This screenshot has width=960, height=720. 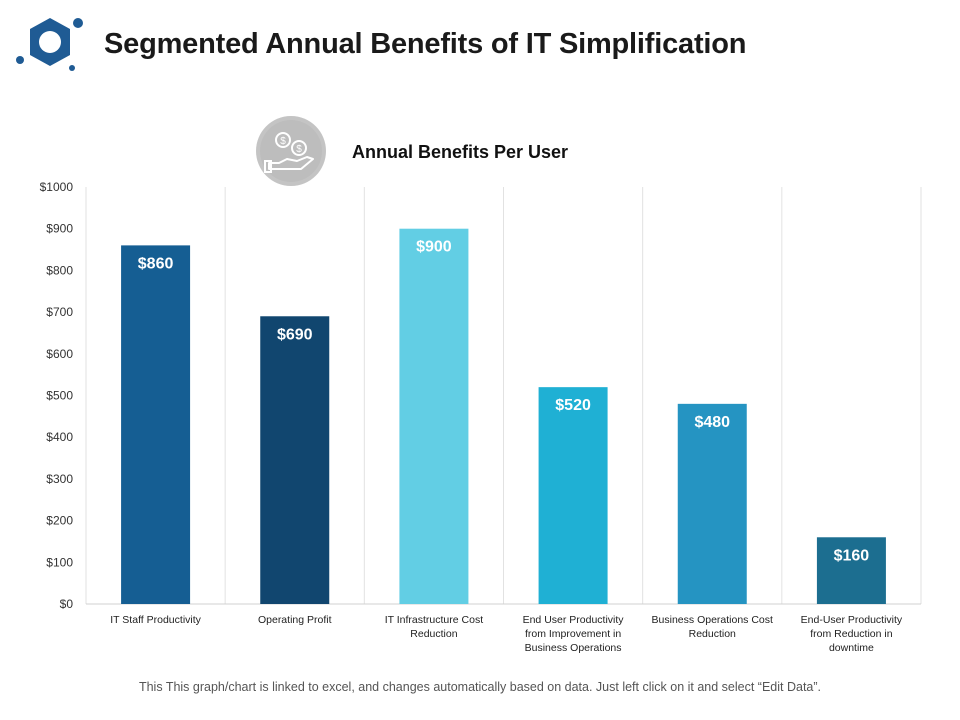 I want to click on y-tick-label: $700, so click(x=59, y=312).